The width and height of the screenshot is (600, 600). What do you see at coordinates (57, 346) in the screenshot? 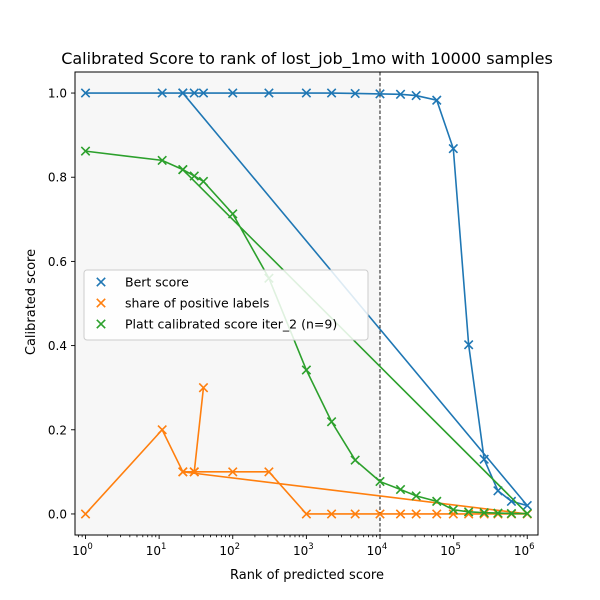
I see `y-tick-label: 0.4` at bounding box center [57, 346].